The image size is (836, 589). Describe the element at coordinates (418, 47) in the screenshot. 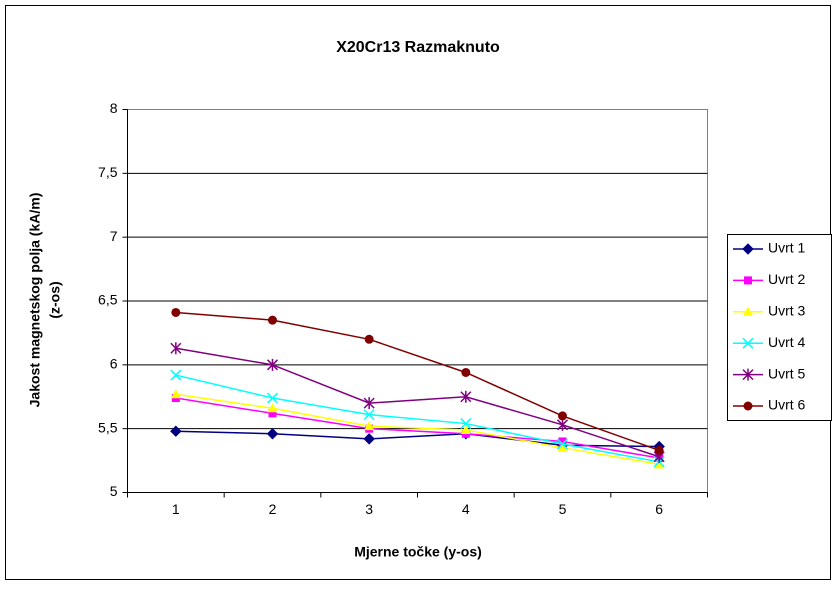

I see `chart-title: X20Cr13 Razmaknuto` at that location.